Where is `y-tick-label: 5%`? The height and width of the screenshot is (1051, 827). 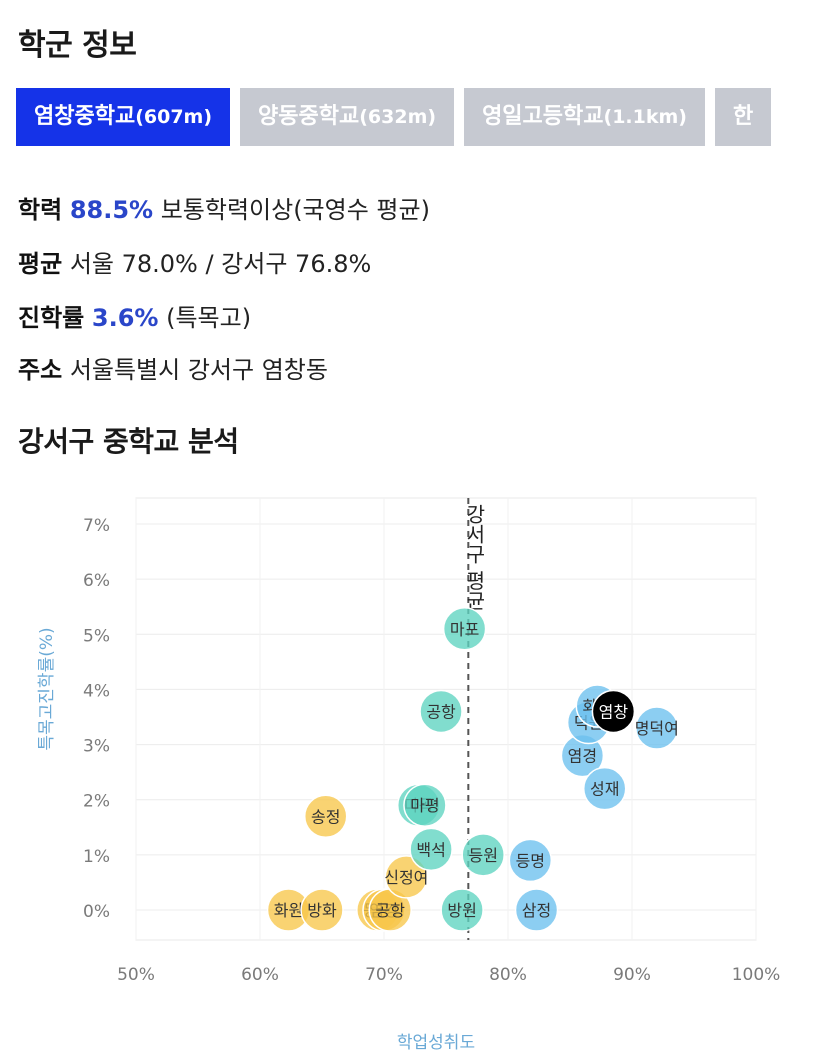
y-tick-label: 5% is located at coordinates (96, 636).